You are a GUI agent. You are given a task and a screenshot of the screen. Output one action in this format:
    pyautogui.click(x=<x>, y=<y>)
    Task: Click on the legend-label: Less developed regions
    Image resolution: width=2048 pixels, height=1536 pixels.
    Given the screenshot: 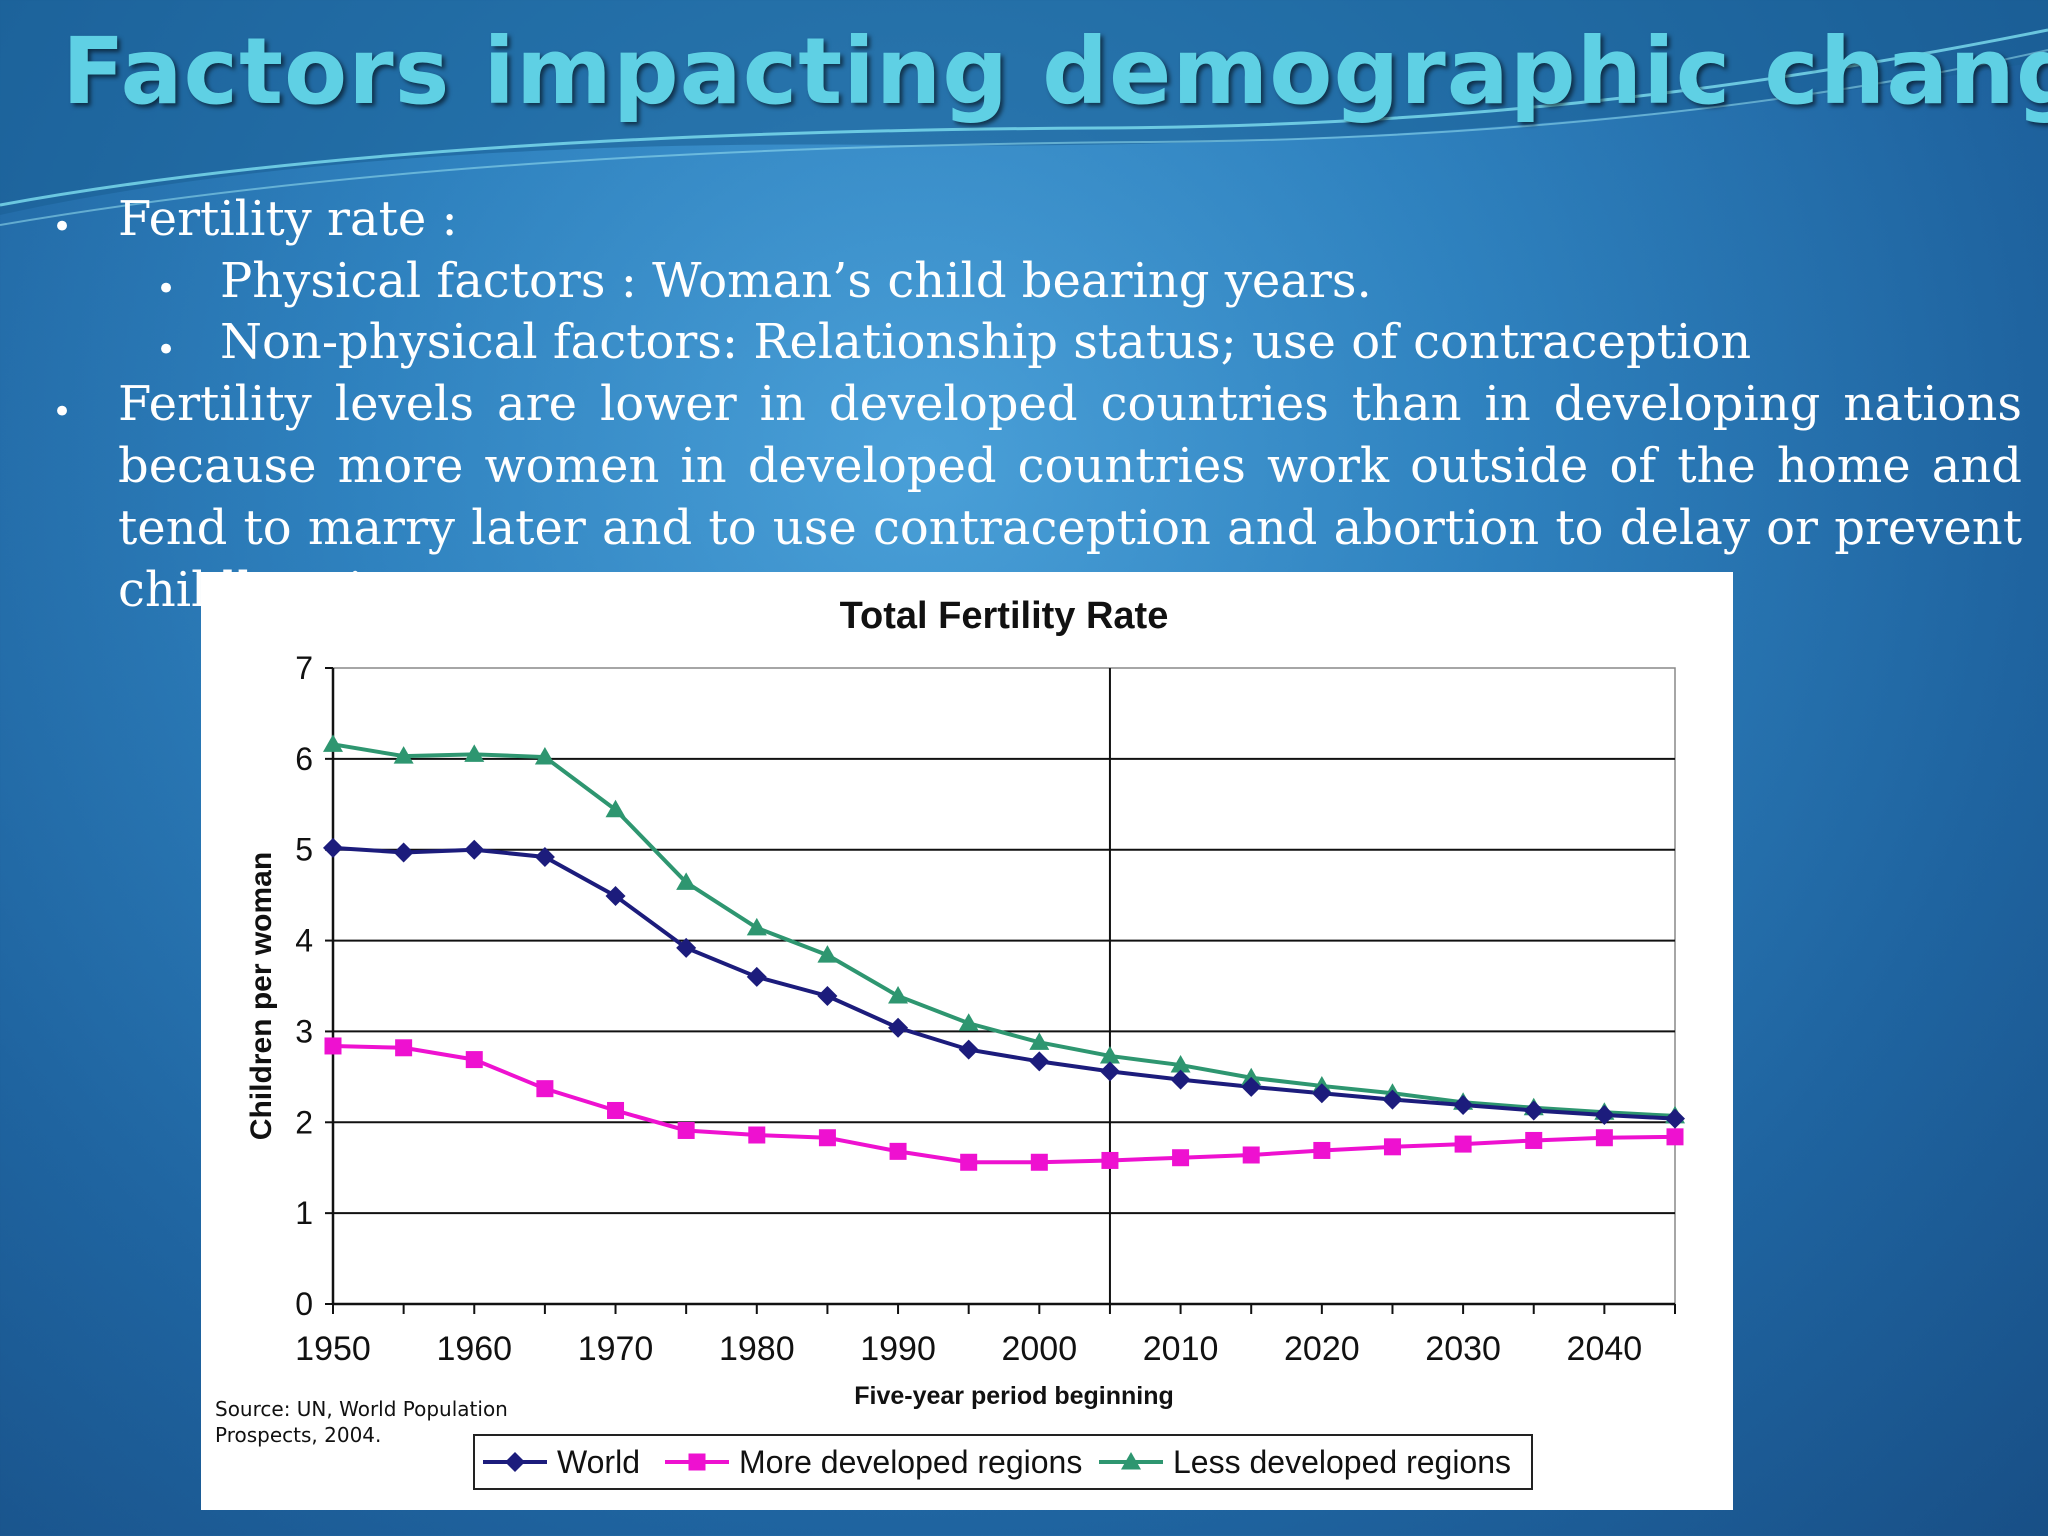 What is the action you would take?
    pyautogui.click(x=1342, y=1462)
    